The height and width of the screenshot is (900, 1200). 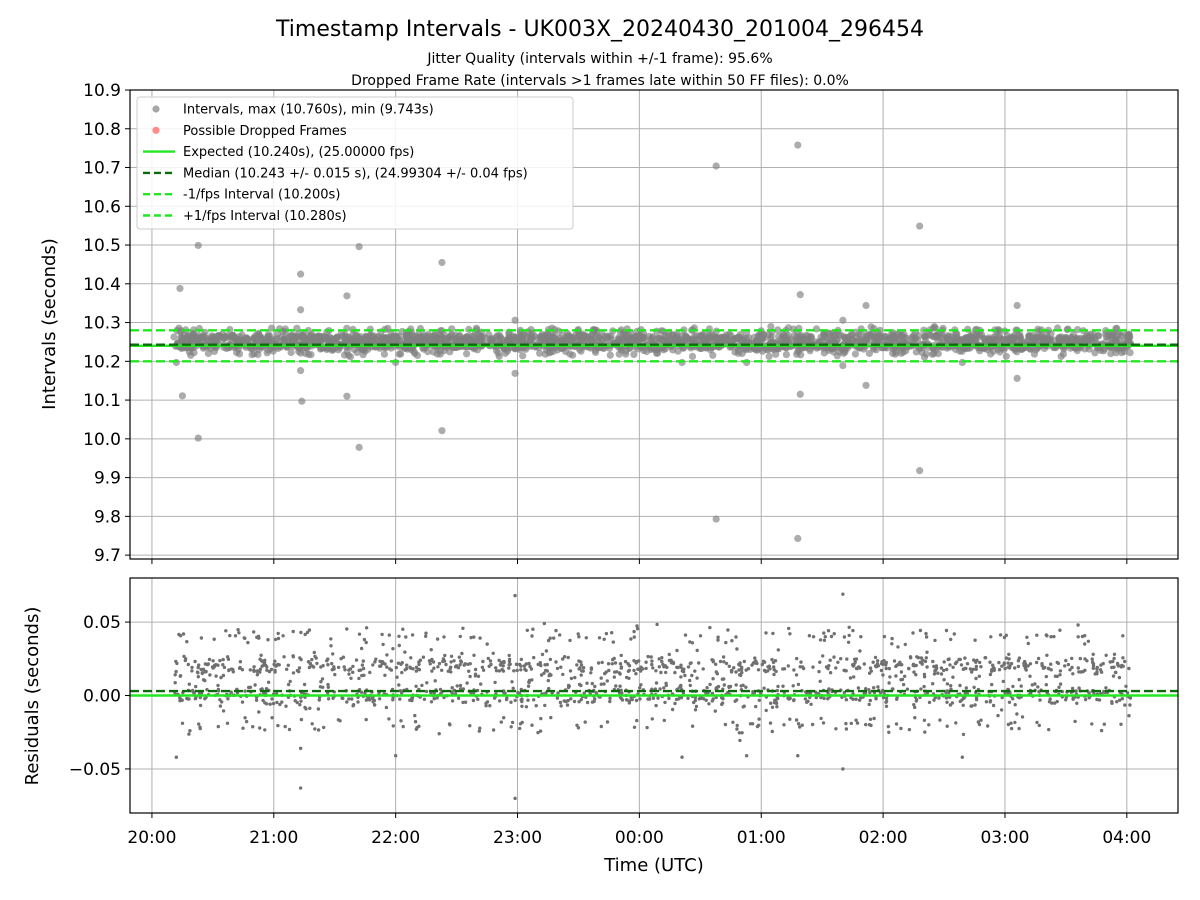 I want to click on x-tick-label: 20:00, so click(x=151, y=838).